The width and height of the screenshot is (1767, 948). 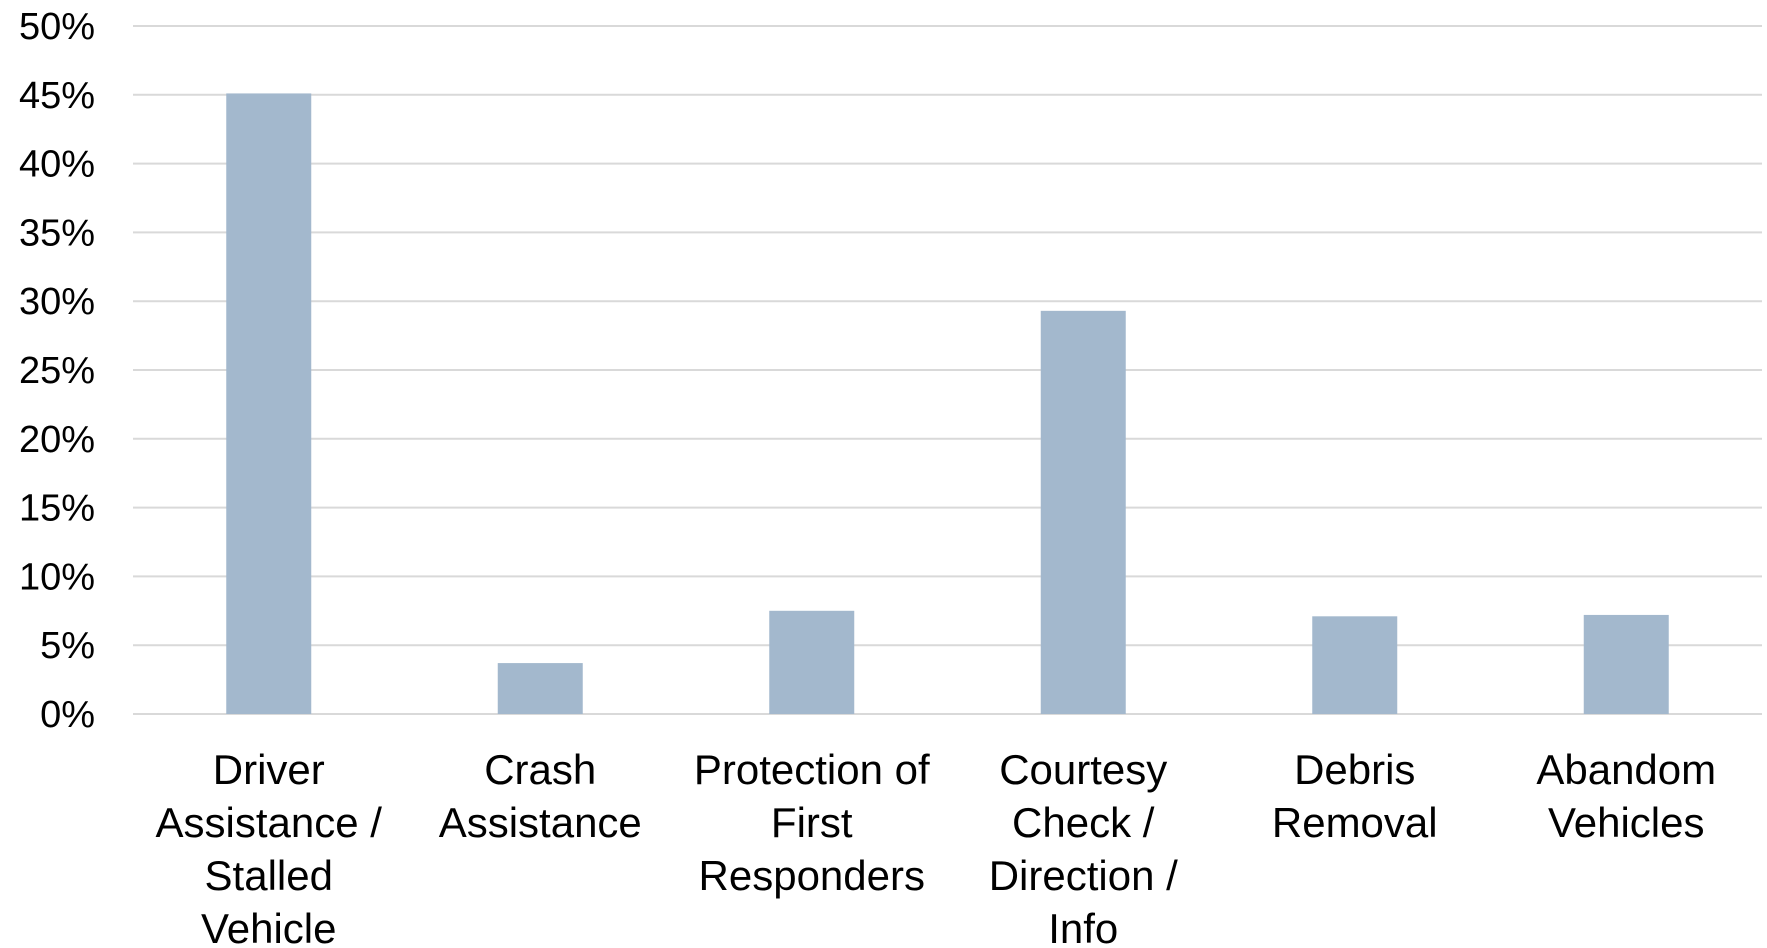 What do you see at coordinates (1355, 796) in the screenshot?
I see `x-category-label: Debris Removal` at bounding box center [1355, 796].